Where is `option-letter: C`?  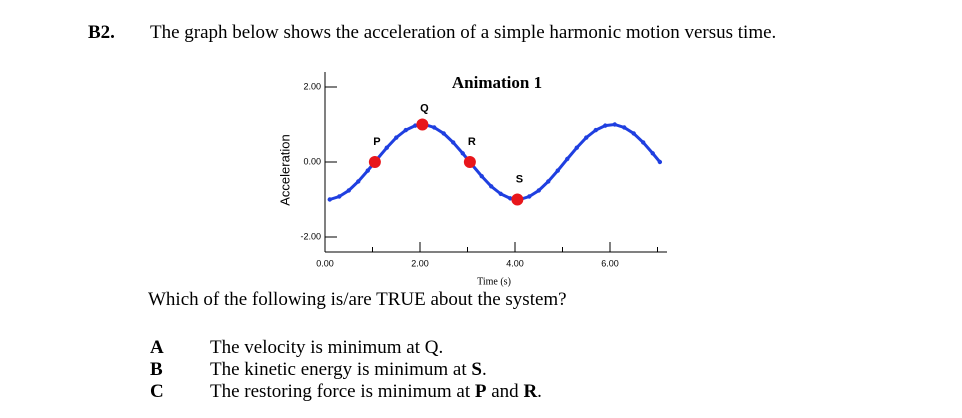 option-letter: C is located at coordinates (157, 391).